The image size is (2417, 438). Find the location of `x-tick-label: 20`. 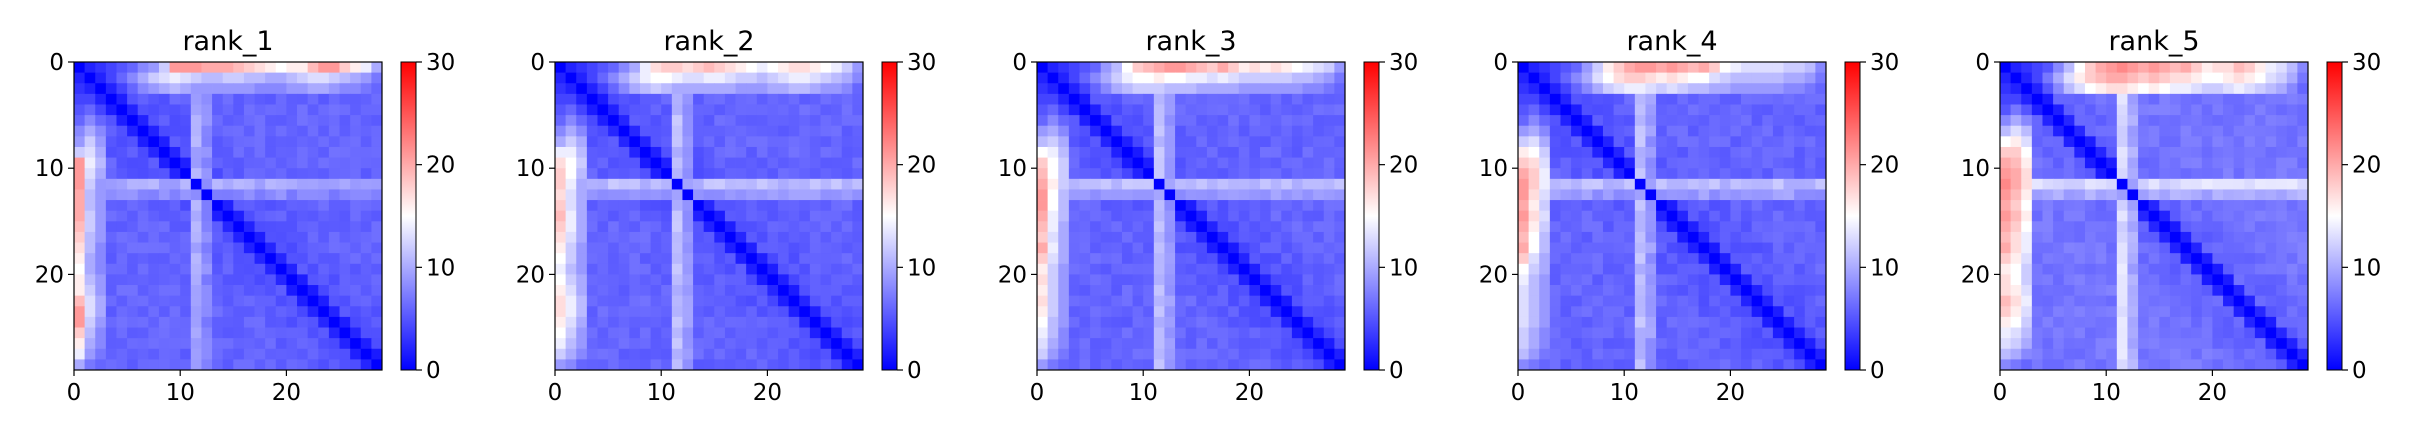

x-tick-label: 20 is located at coordinates (1249, 393).